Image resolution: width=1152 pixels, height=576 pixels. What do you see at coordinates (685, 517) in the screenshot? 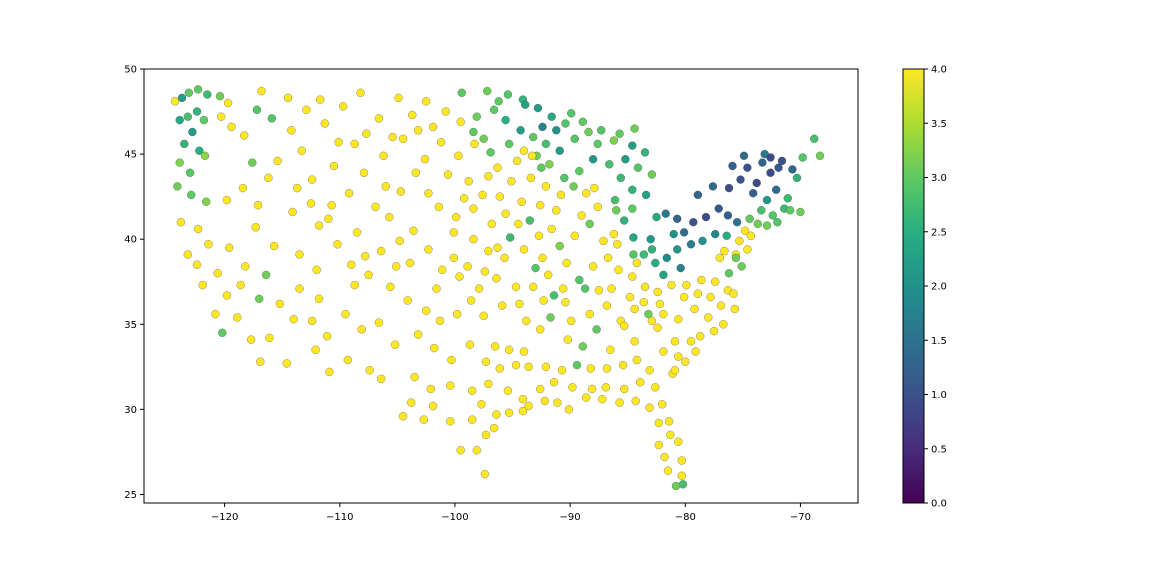
I see `x-tick-label: −80` at bounding box center [685, 517].